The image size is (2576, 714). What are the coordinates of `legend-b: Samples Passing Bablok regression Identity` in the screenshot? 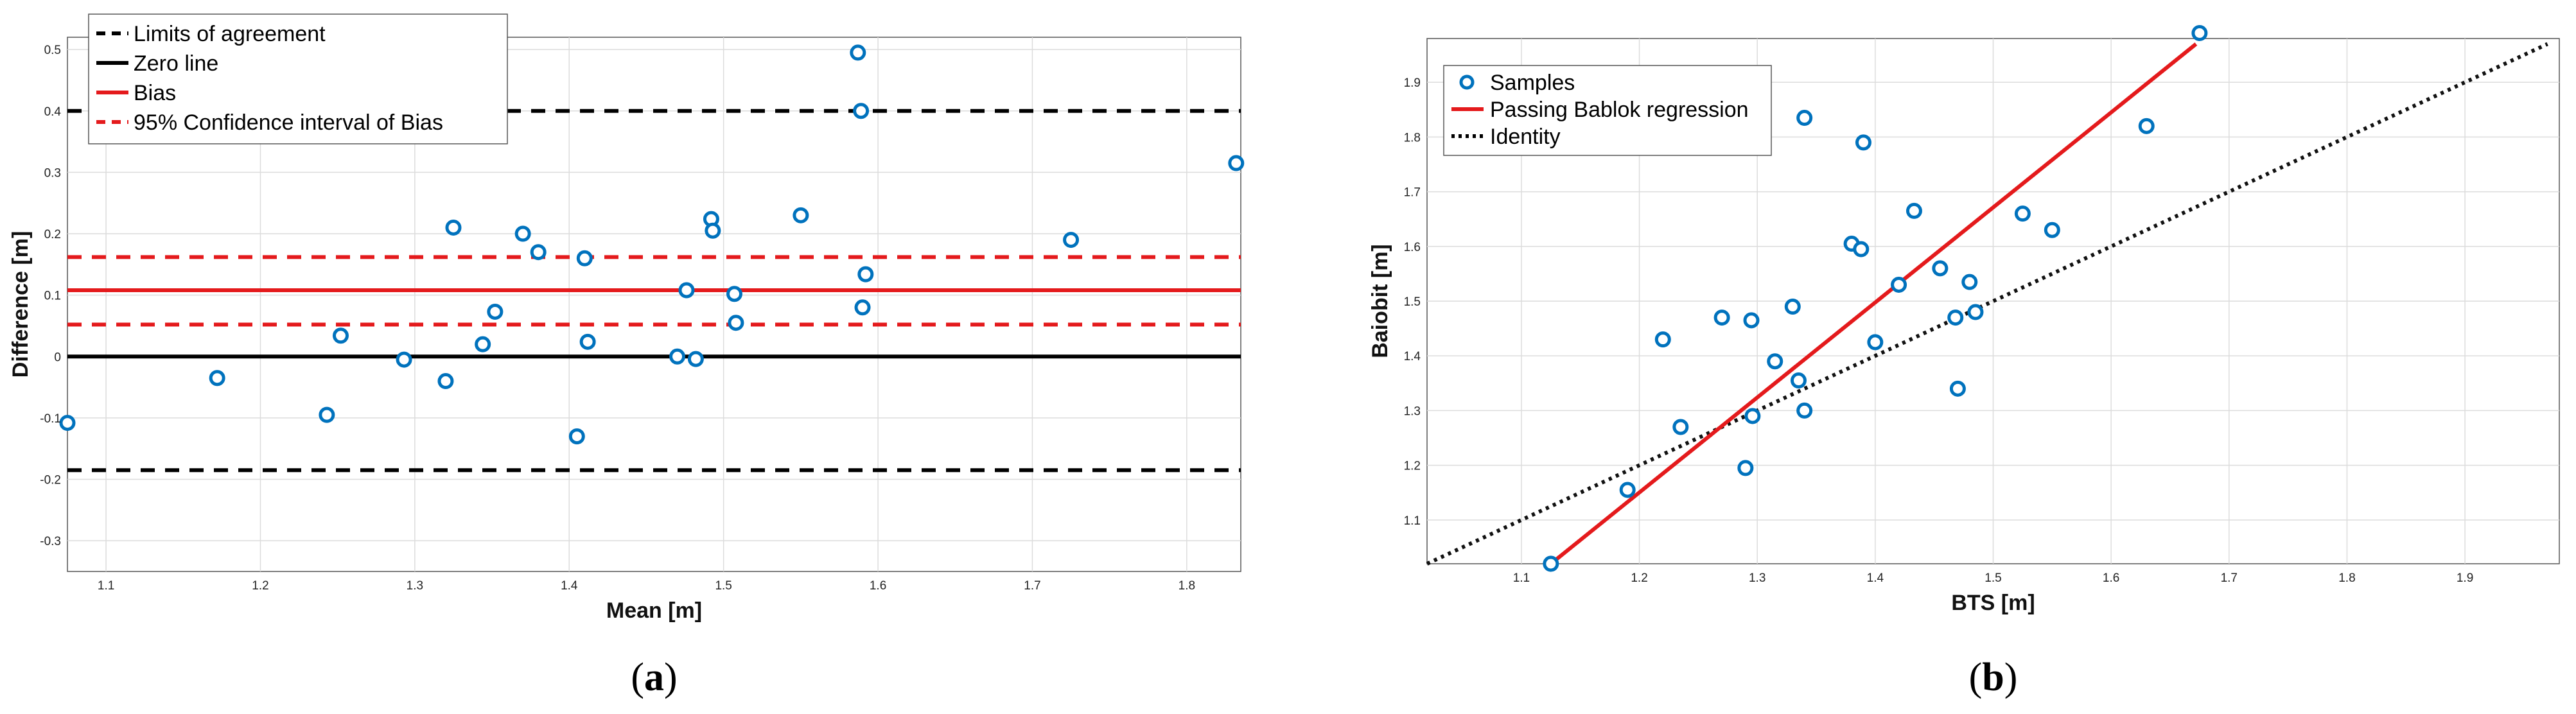 It's located at (1607, 110).